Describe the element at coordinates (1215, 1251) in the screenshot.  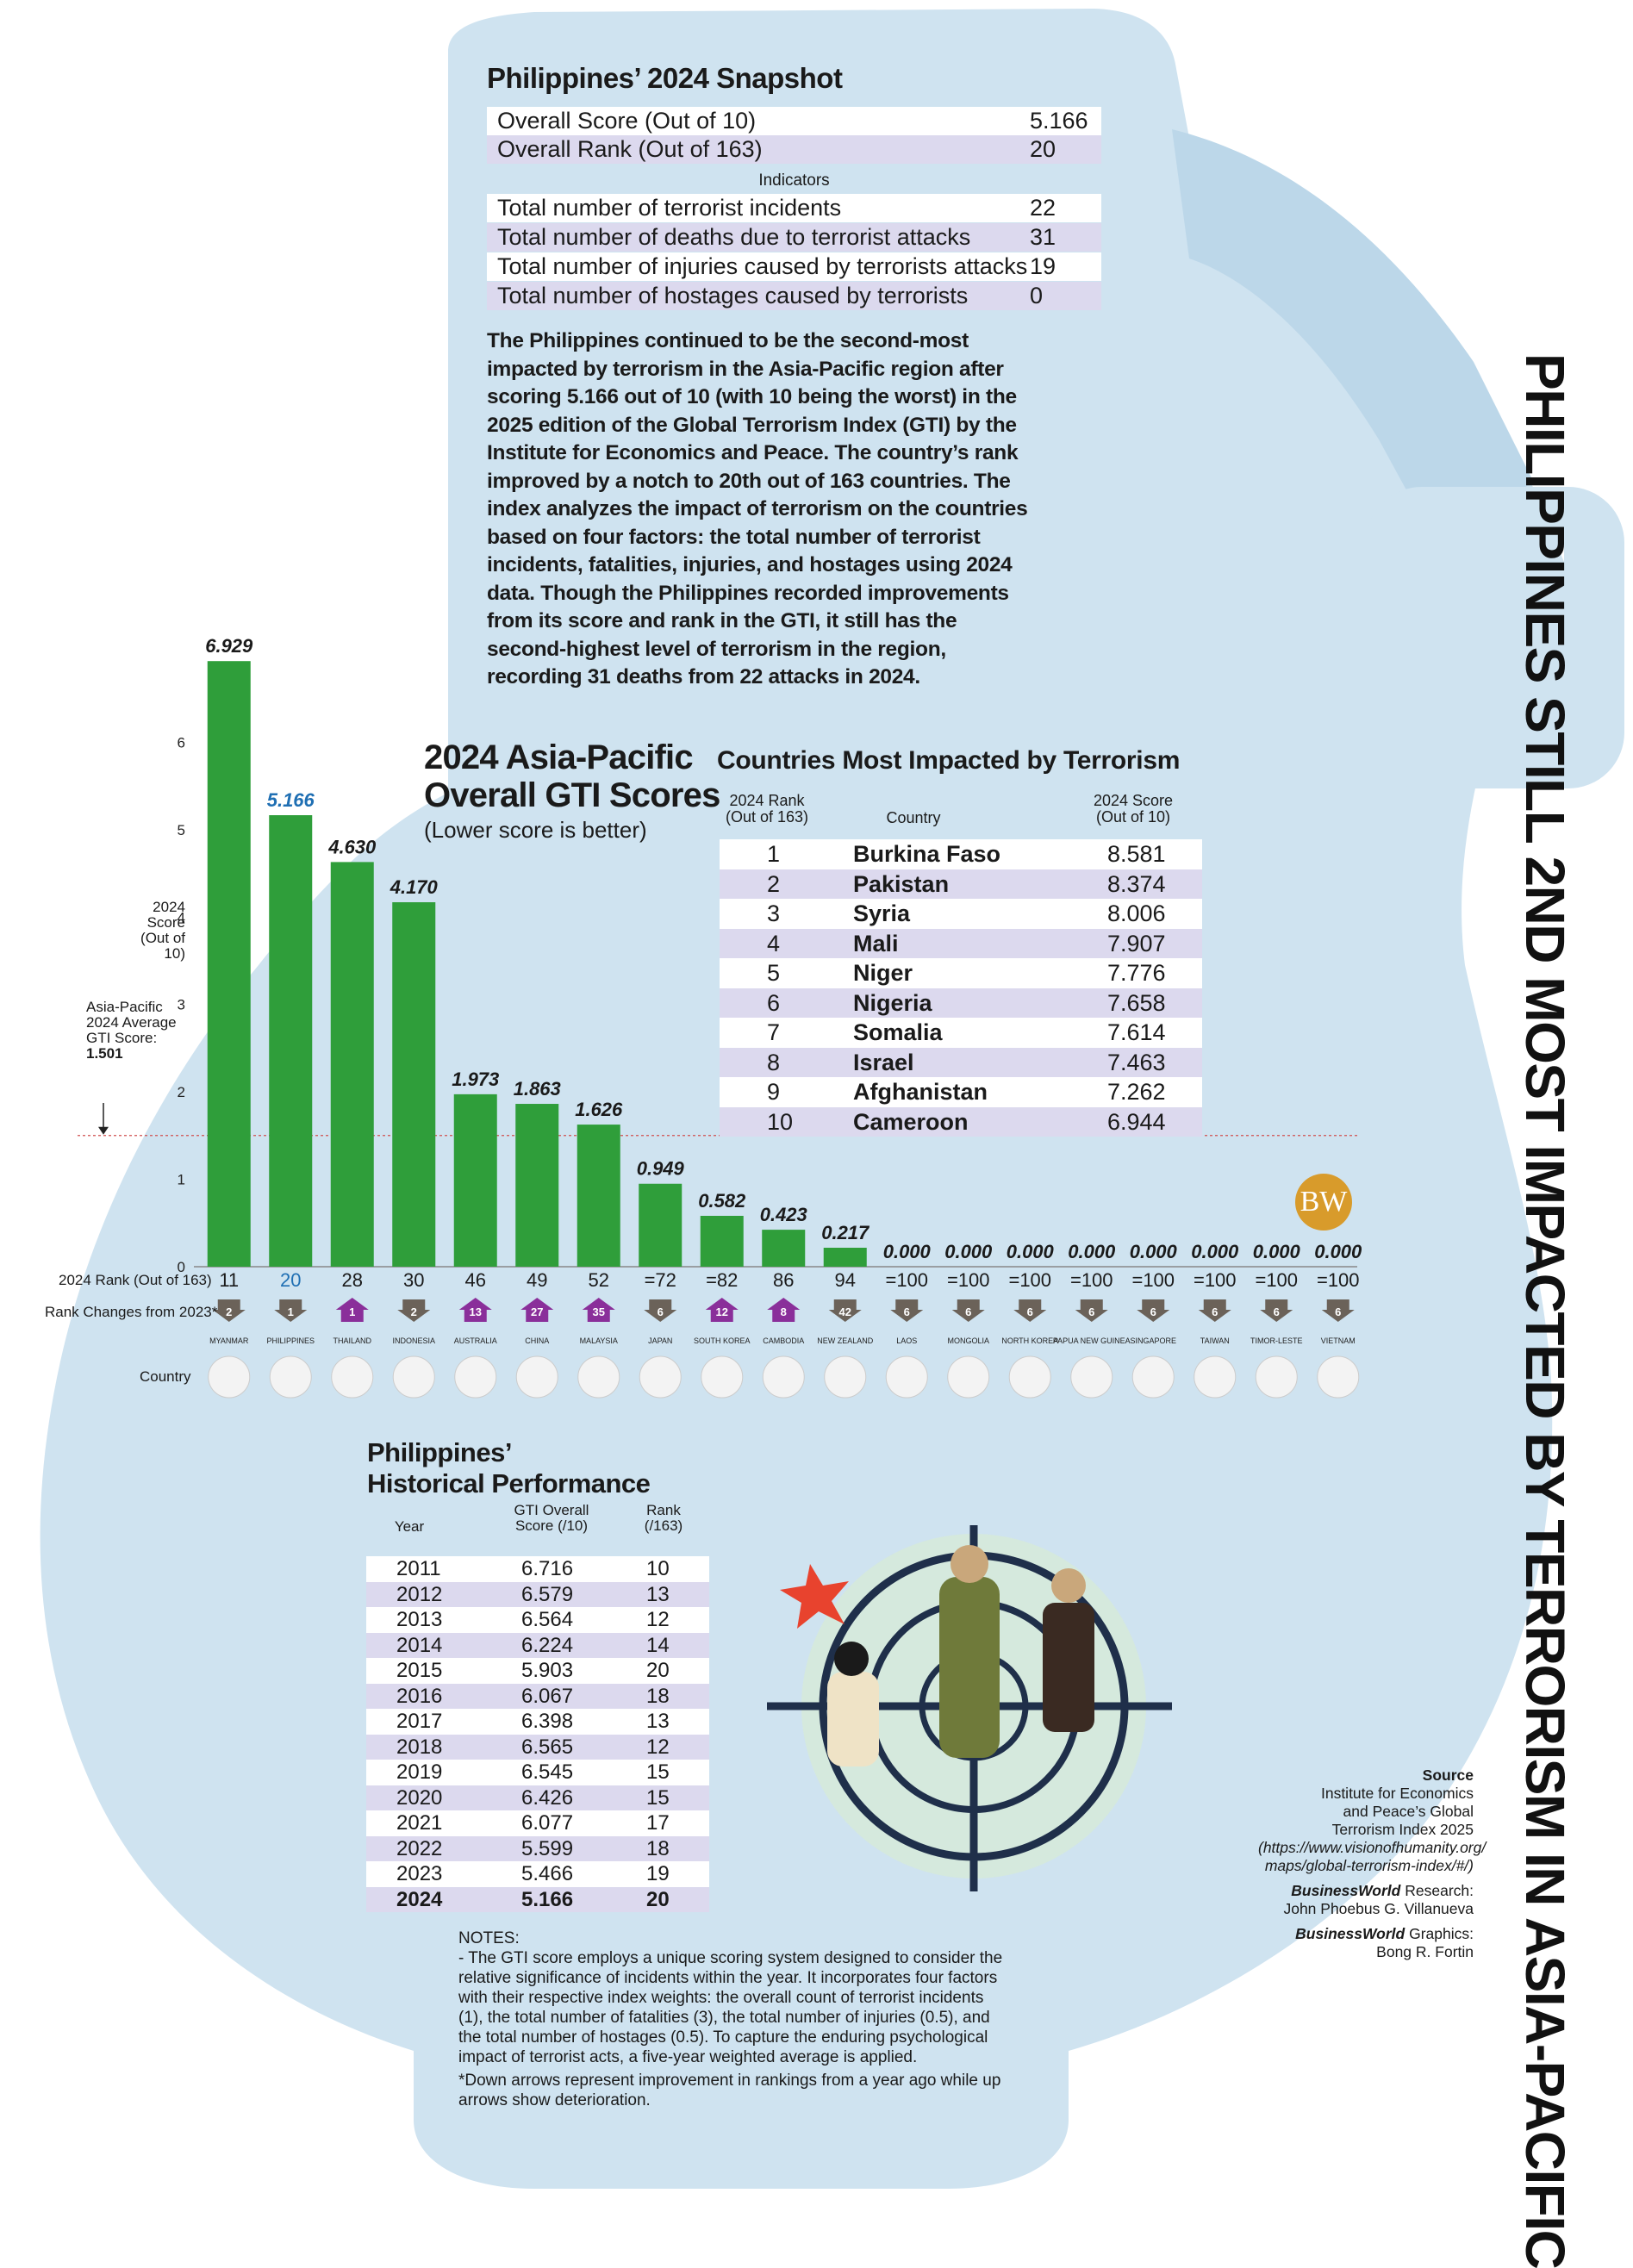
I see `bar-value-label: 0.000` at that location.